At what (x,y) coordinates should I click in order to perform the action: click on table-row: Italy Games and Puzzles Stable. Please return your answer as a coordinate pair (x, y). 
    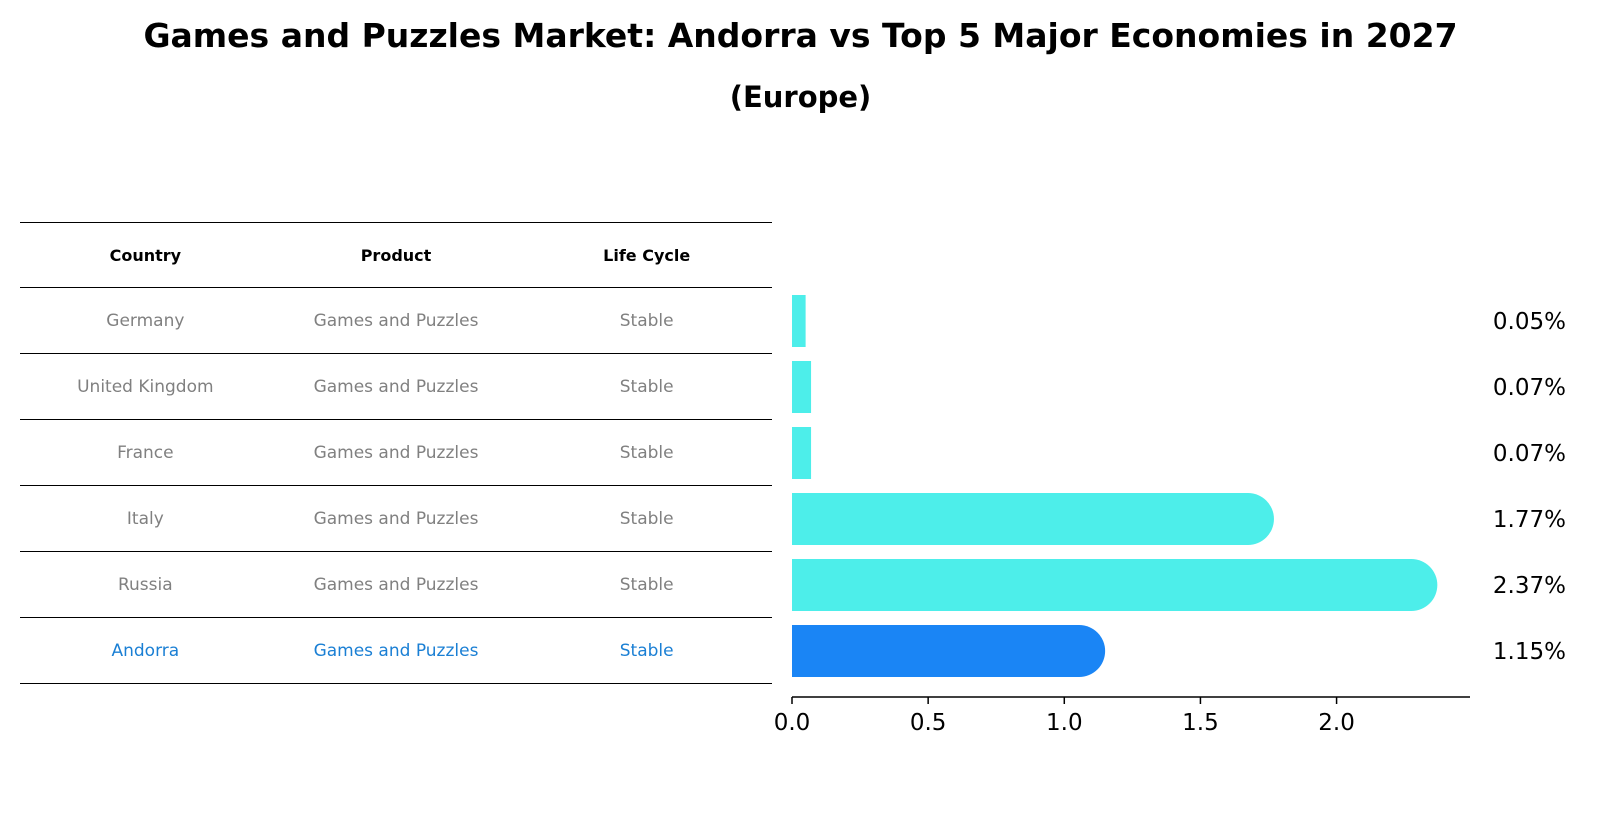
    Looking at the image, I should click on (396, 519).